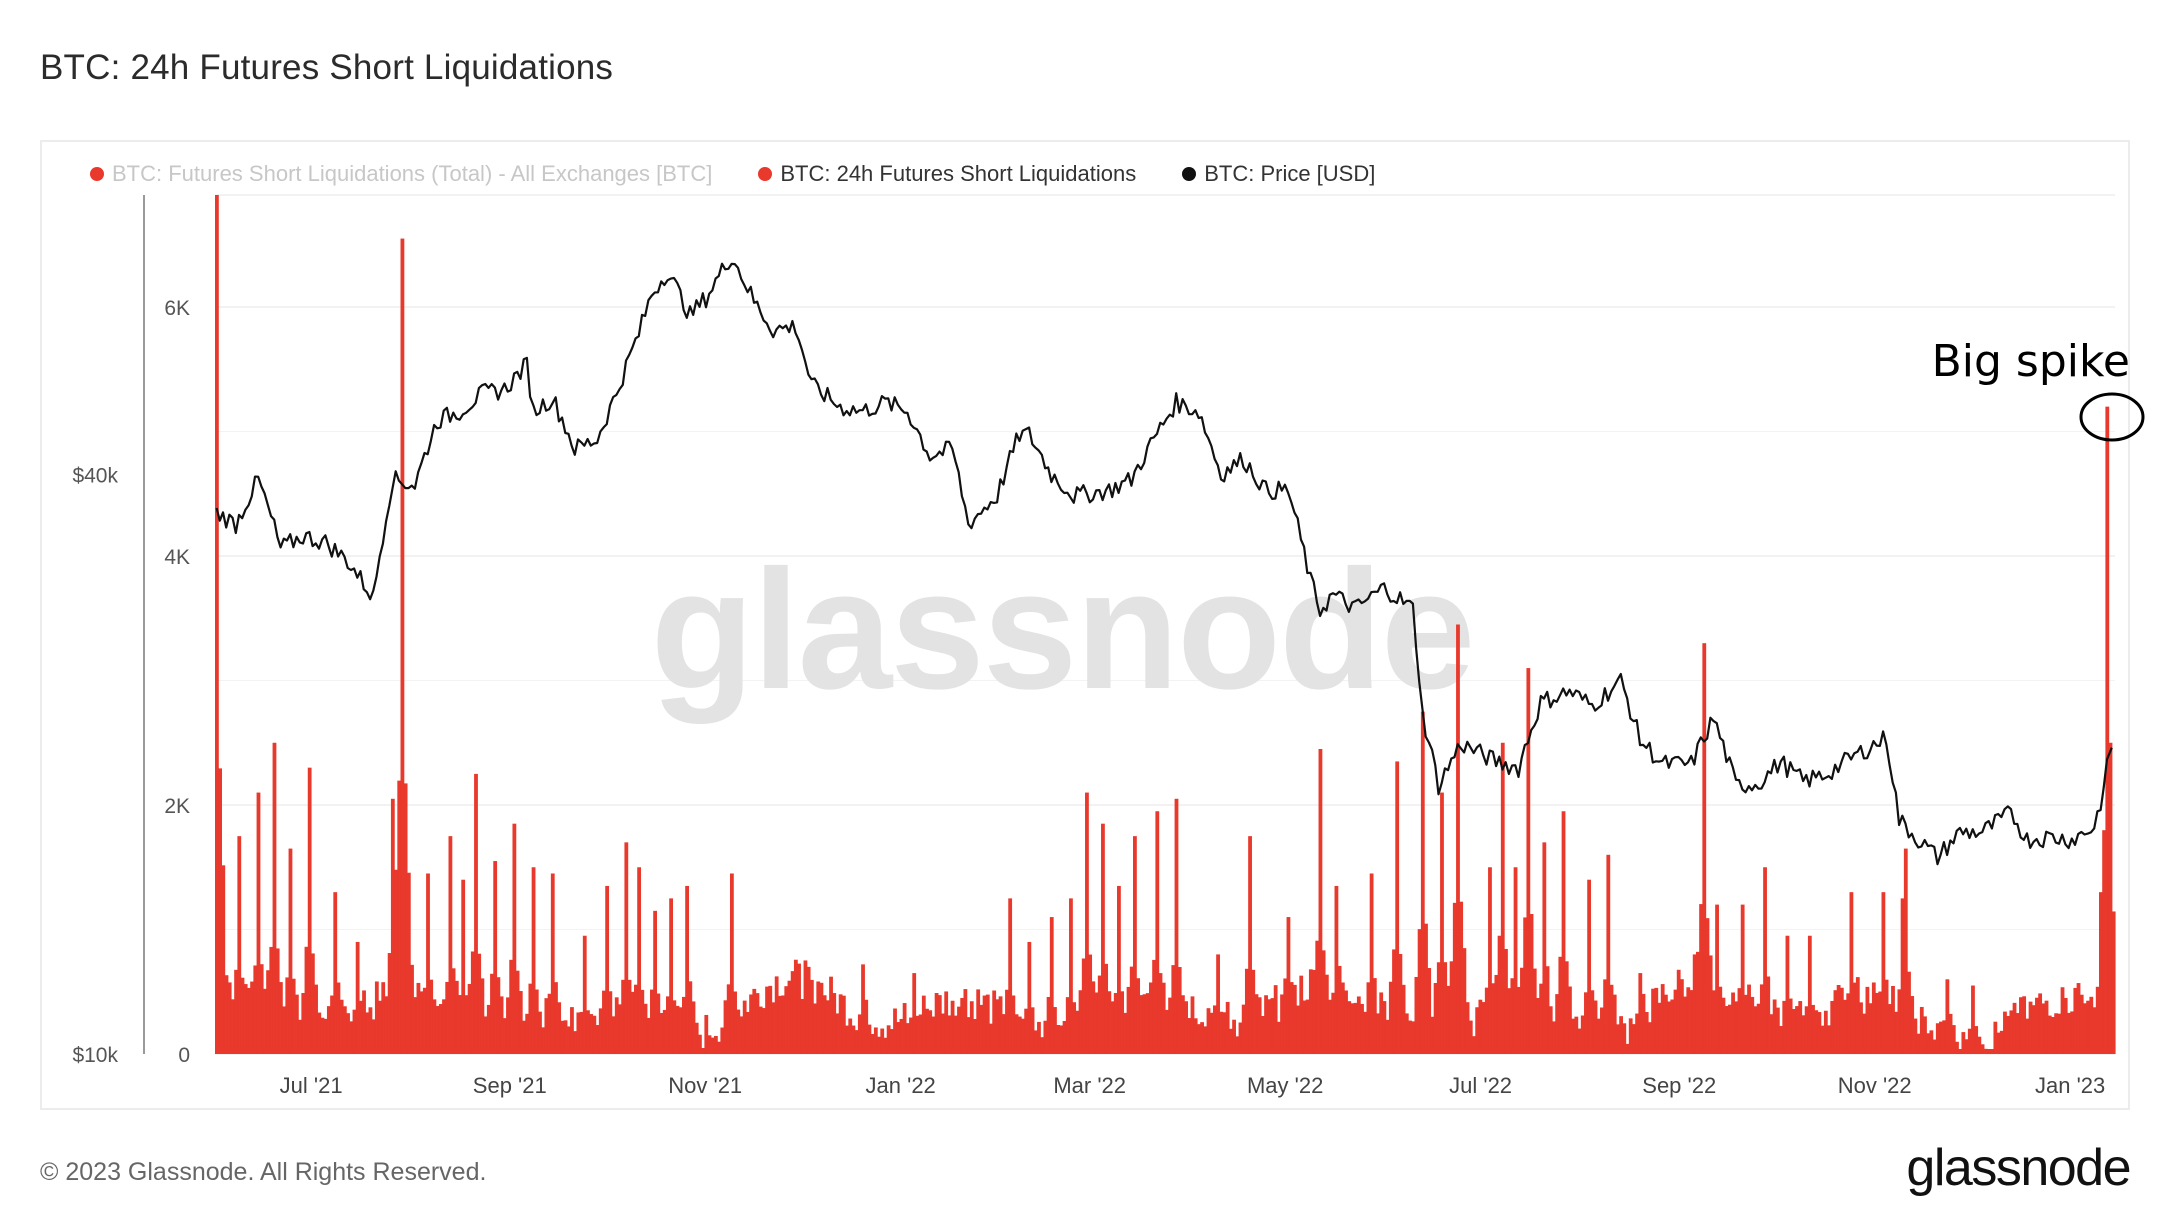 This screenshot has width=2170, height=1206. I want to click on legend-dot-icon, so click(97, 174).